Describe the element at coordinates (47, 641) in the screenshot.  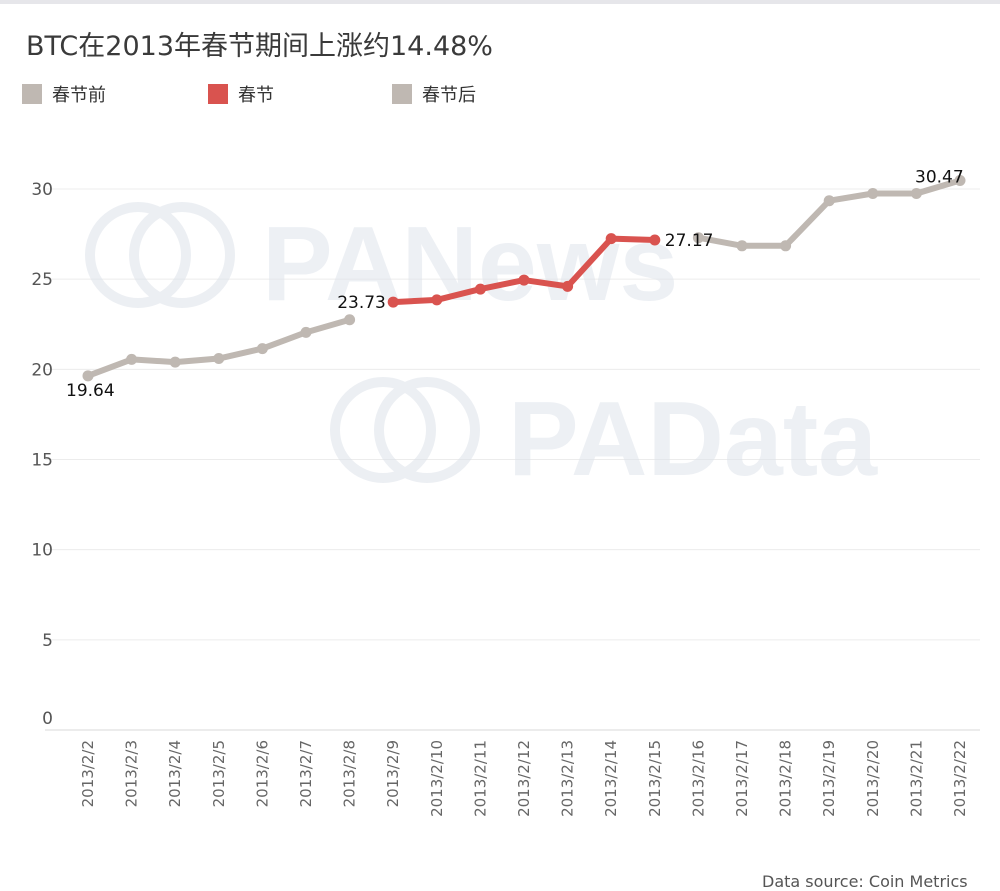
I see `y-tick-label: 5` at that location.